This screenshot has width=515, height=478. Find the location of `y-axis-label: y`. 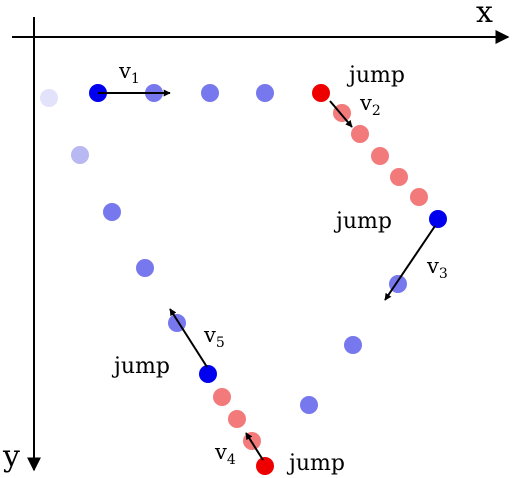

y-axis-label: y is located at coordinates (11, 456).